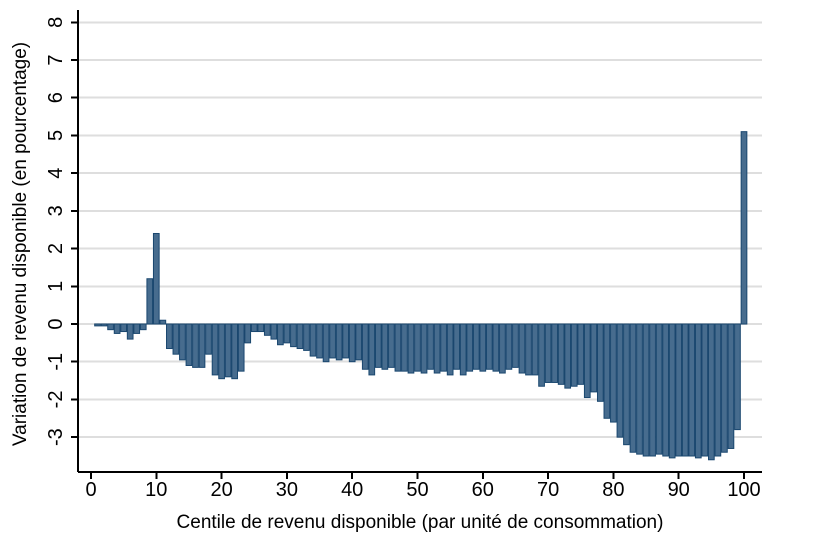  Describe the element at coordinates (56, 173) in the screenshot. I see `y-tick-label: 4` at that location.